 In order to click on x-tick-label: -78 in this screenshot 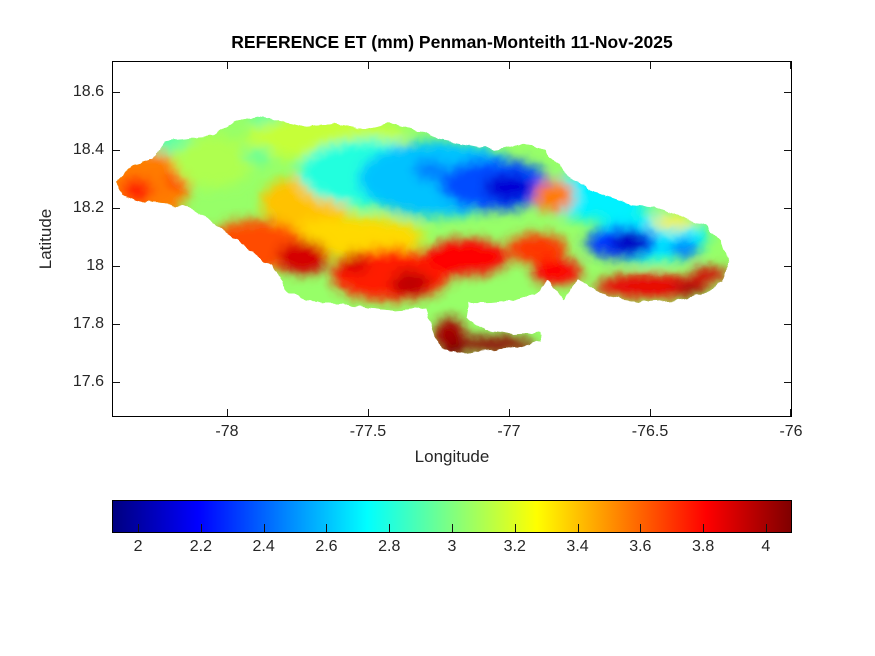, I will do `click(227, 431)`.